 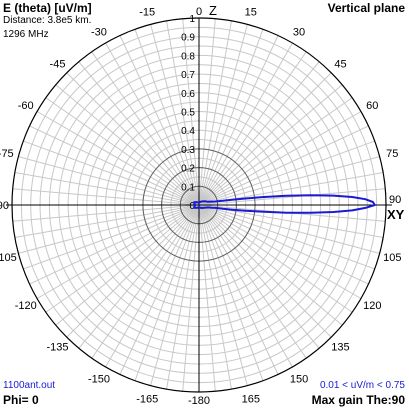 What do you see at coordinates (188, 131) in the screenshot?
I see `radial-tick-label: 0.4` at bounding box center [188, 131].